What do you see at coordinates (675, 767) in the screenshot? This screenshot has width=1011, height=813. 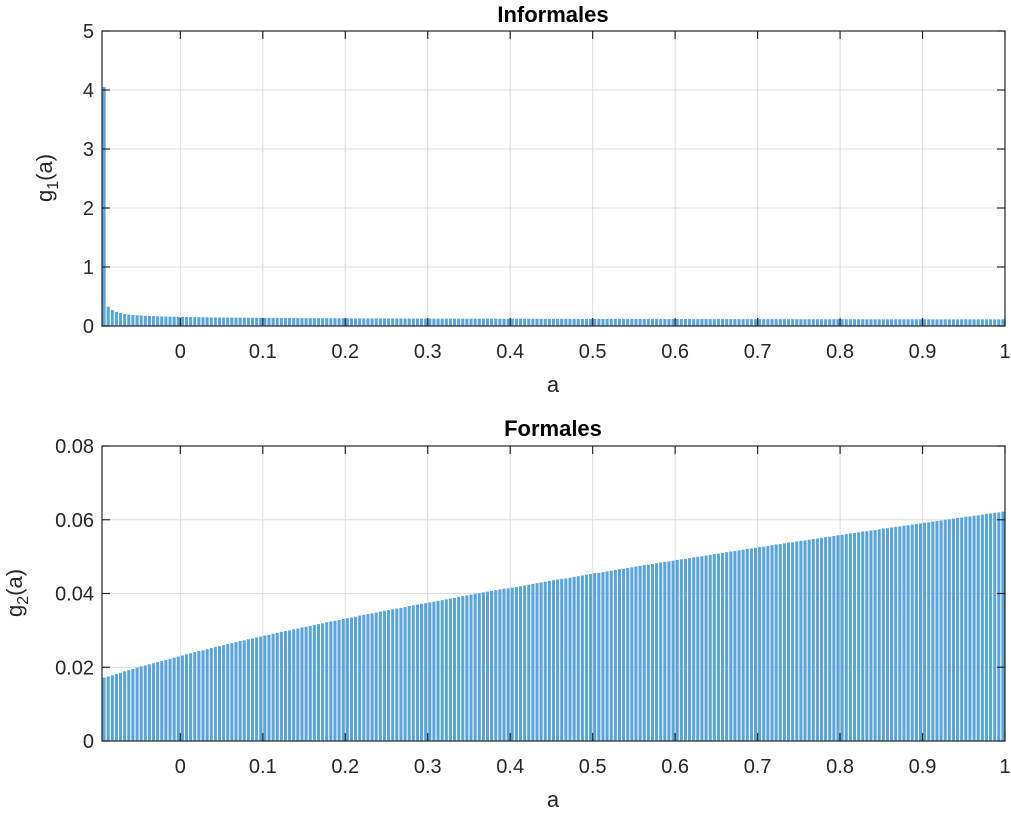 I see `x-tick-label: 0.6` at bounding box center [675, 767].